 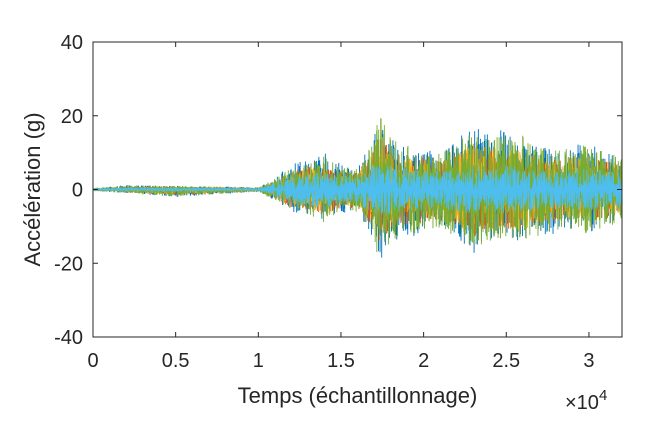 I want to click on x-axis-label: Temps (échantillonnage), so click(x=358, y=395).